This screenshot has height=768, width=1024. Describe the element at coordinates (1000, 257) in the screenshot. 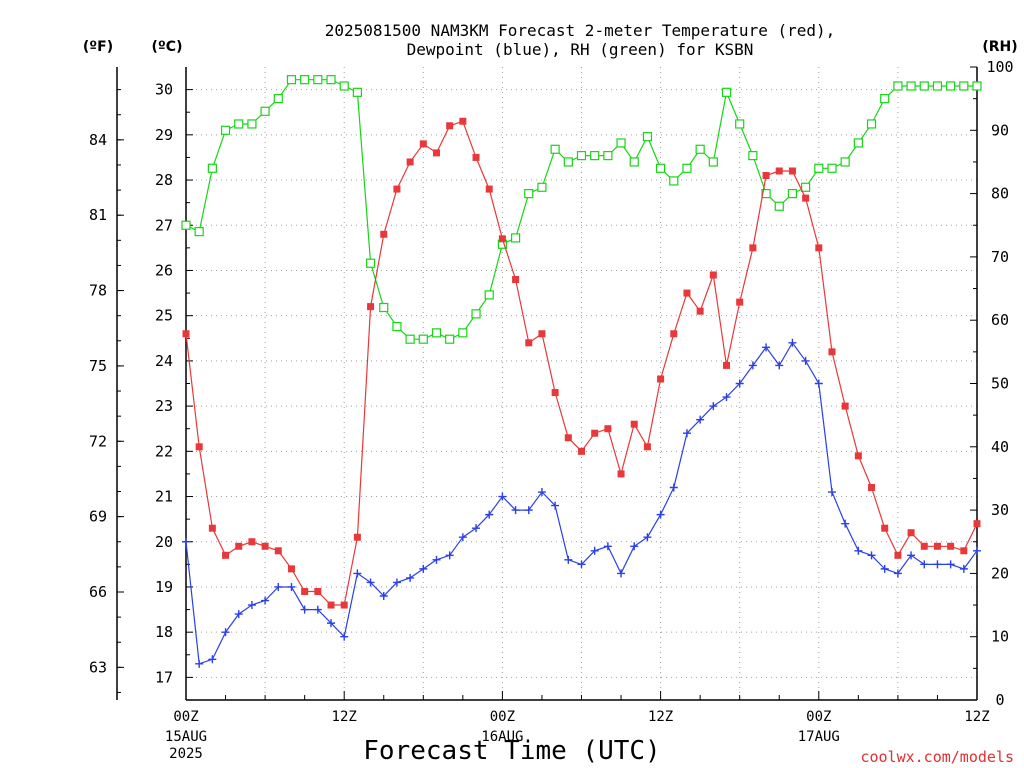

I see `rh-tick-label: 70` at that location.